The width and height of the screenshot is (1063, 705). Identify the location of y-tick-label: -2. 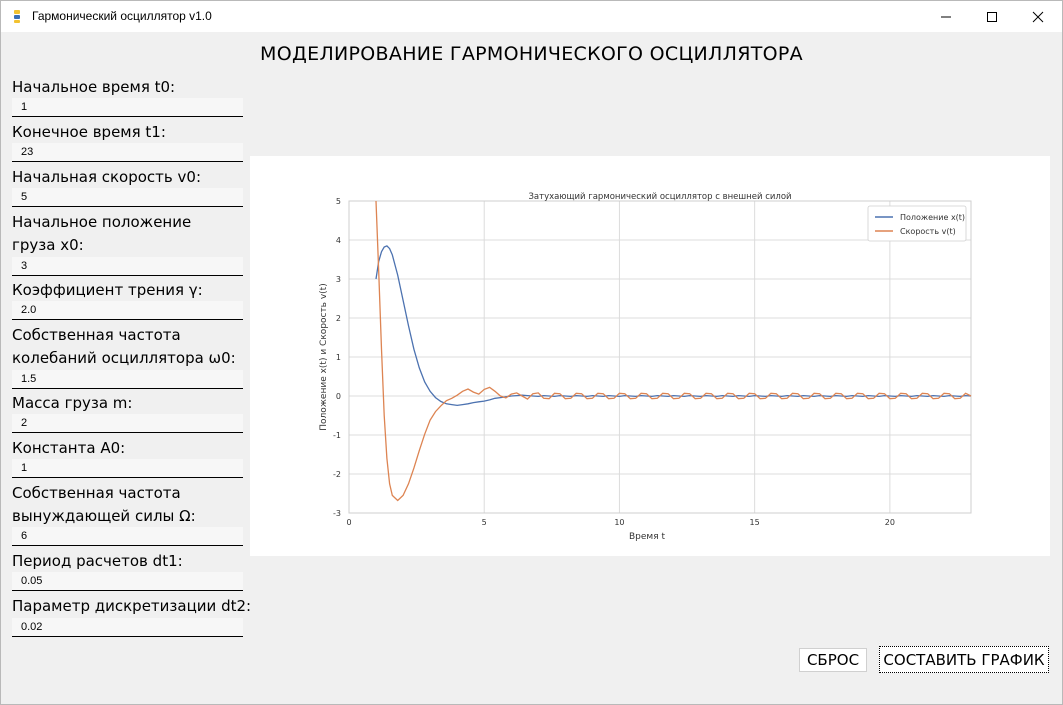
(337, 474).